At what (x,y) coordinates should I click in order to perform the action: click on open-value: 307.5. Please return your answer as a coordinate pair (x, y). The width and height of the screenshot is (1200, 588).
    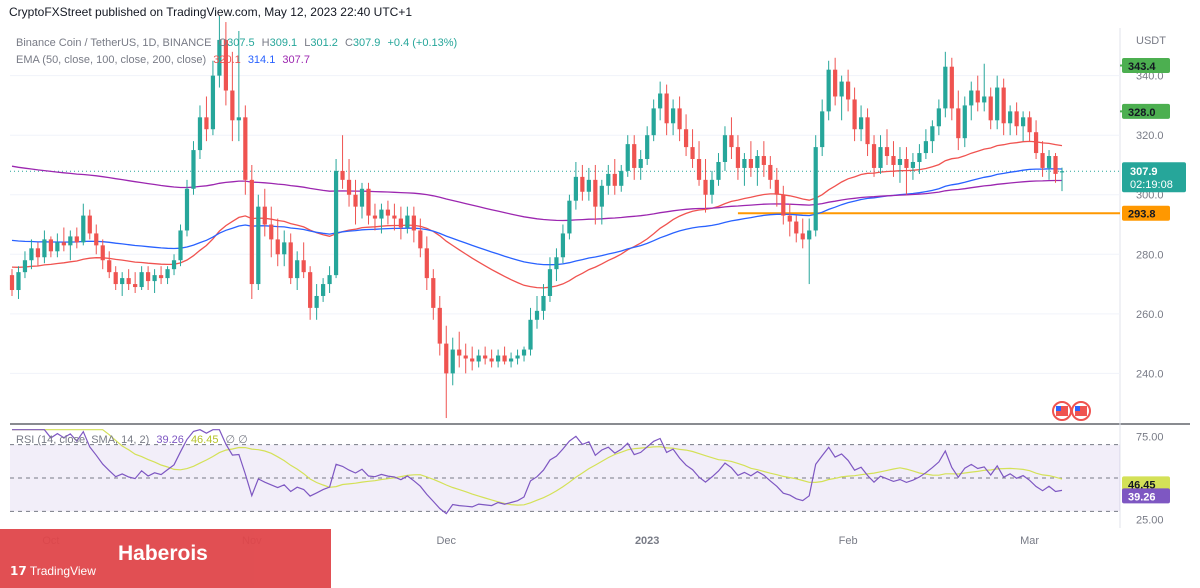
    Looking at the image, I should click on (241, 43).